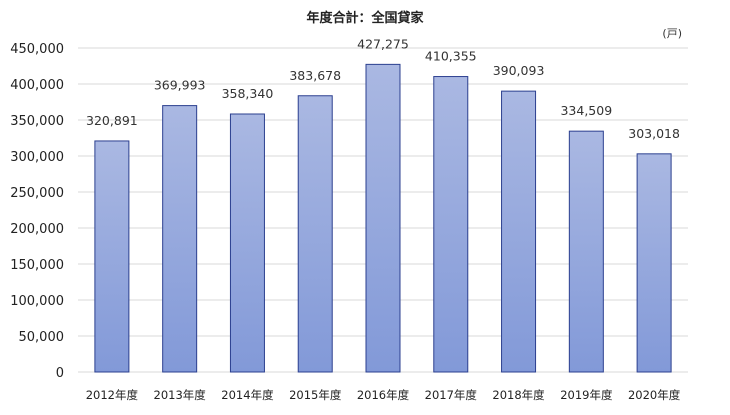 The width and height of the screenshot is (730, 415). I want to click on data-label: 390,093, so click(519, 70).